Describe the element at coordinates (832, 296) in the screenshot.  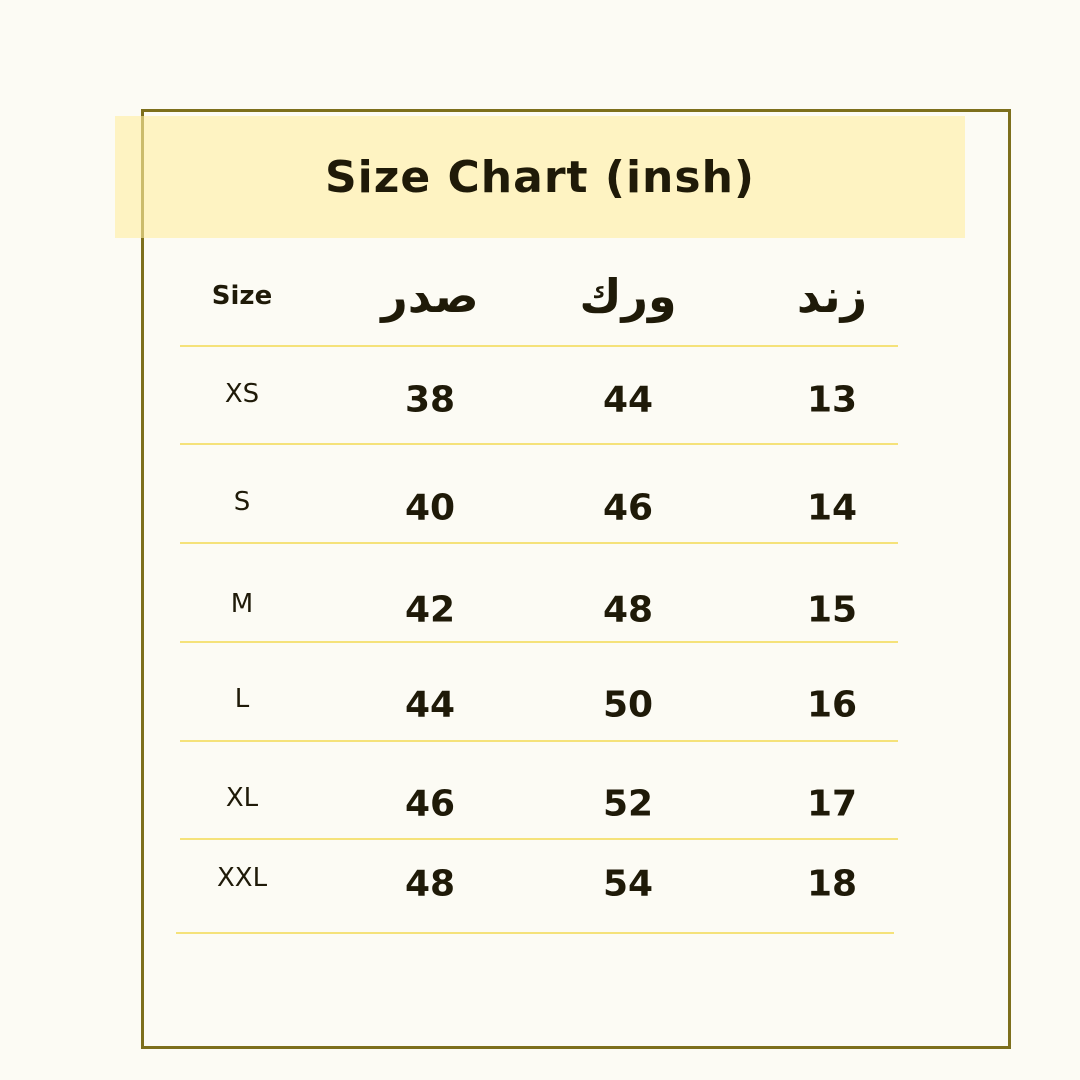
I see `column-header-arm: زند` at that location.